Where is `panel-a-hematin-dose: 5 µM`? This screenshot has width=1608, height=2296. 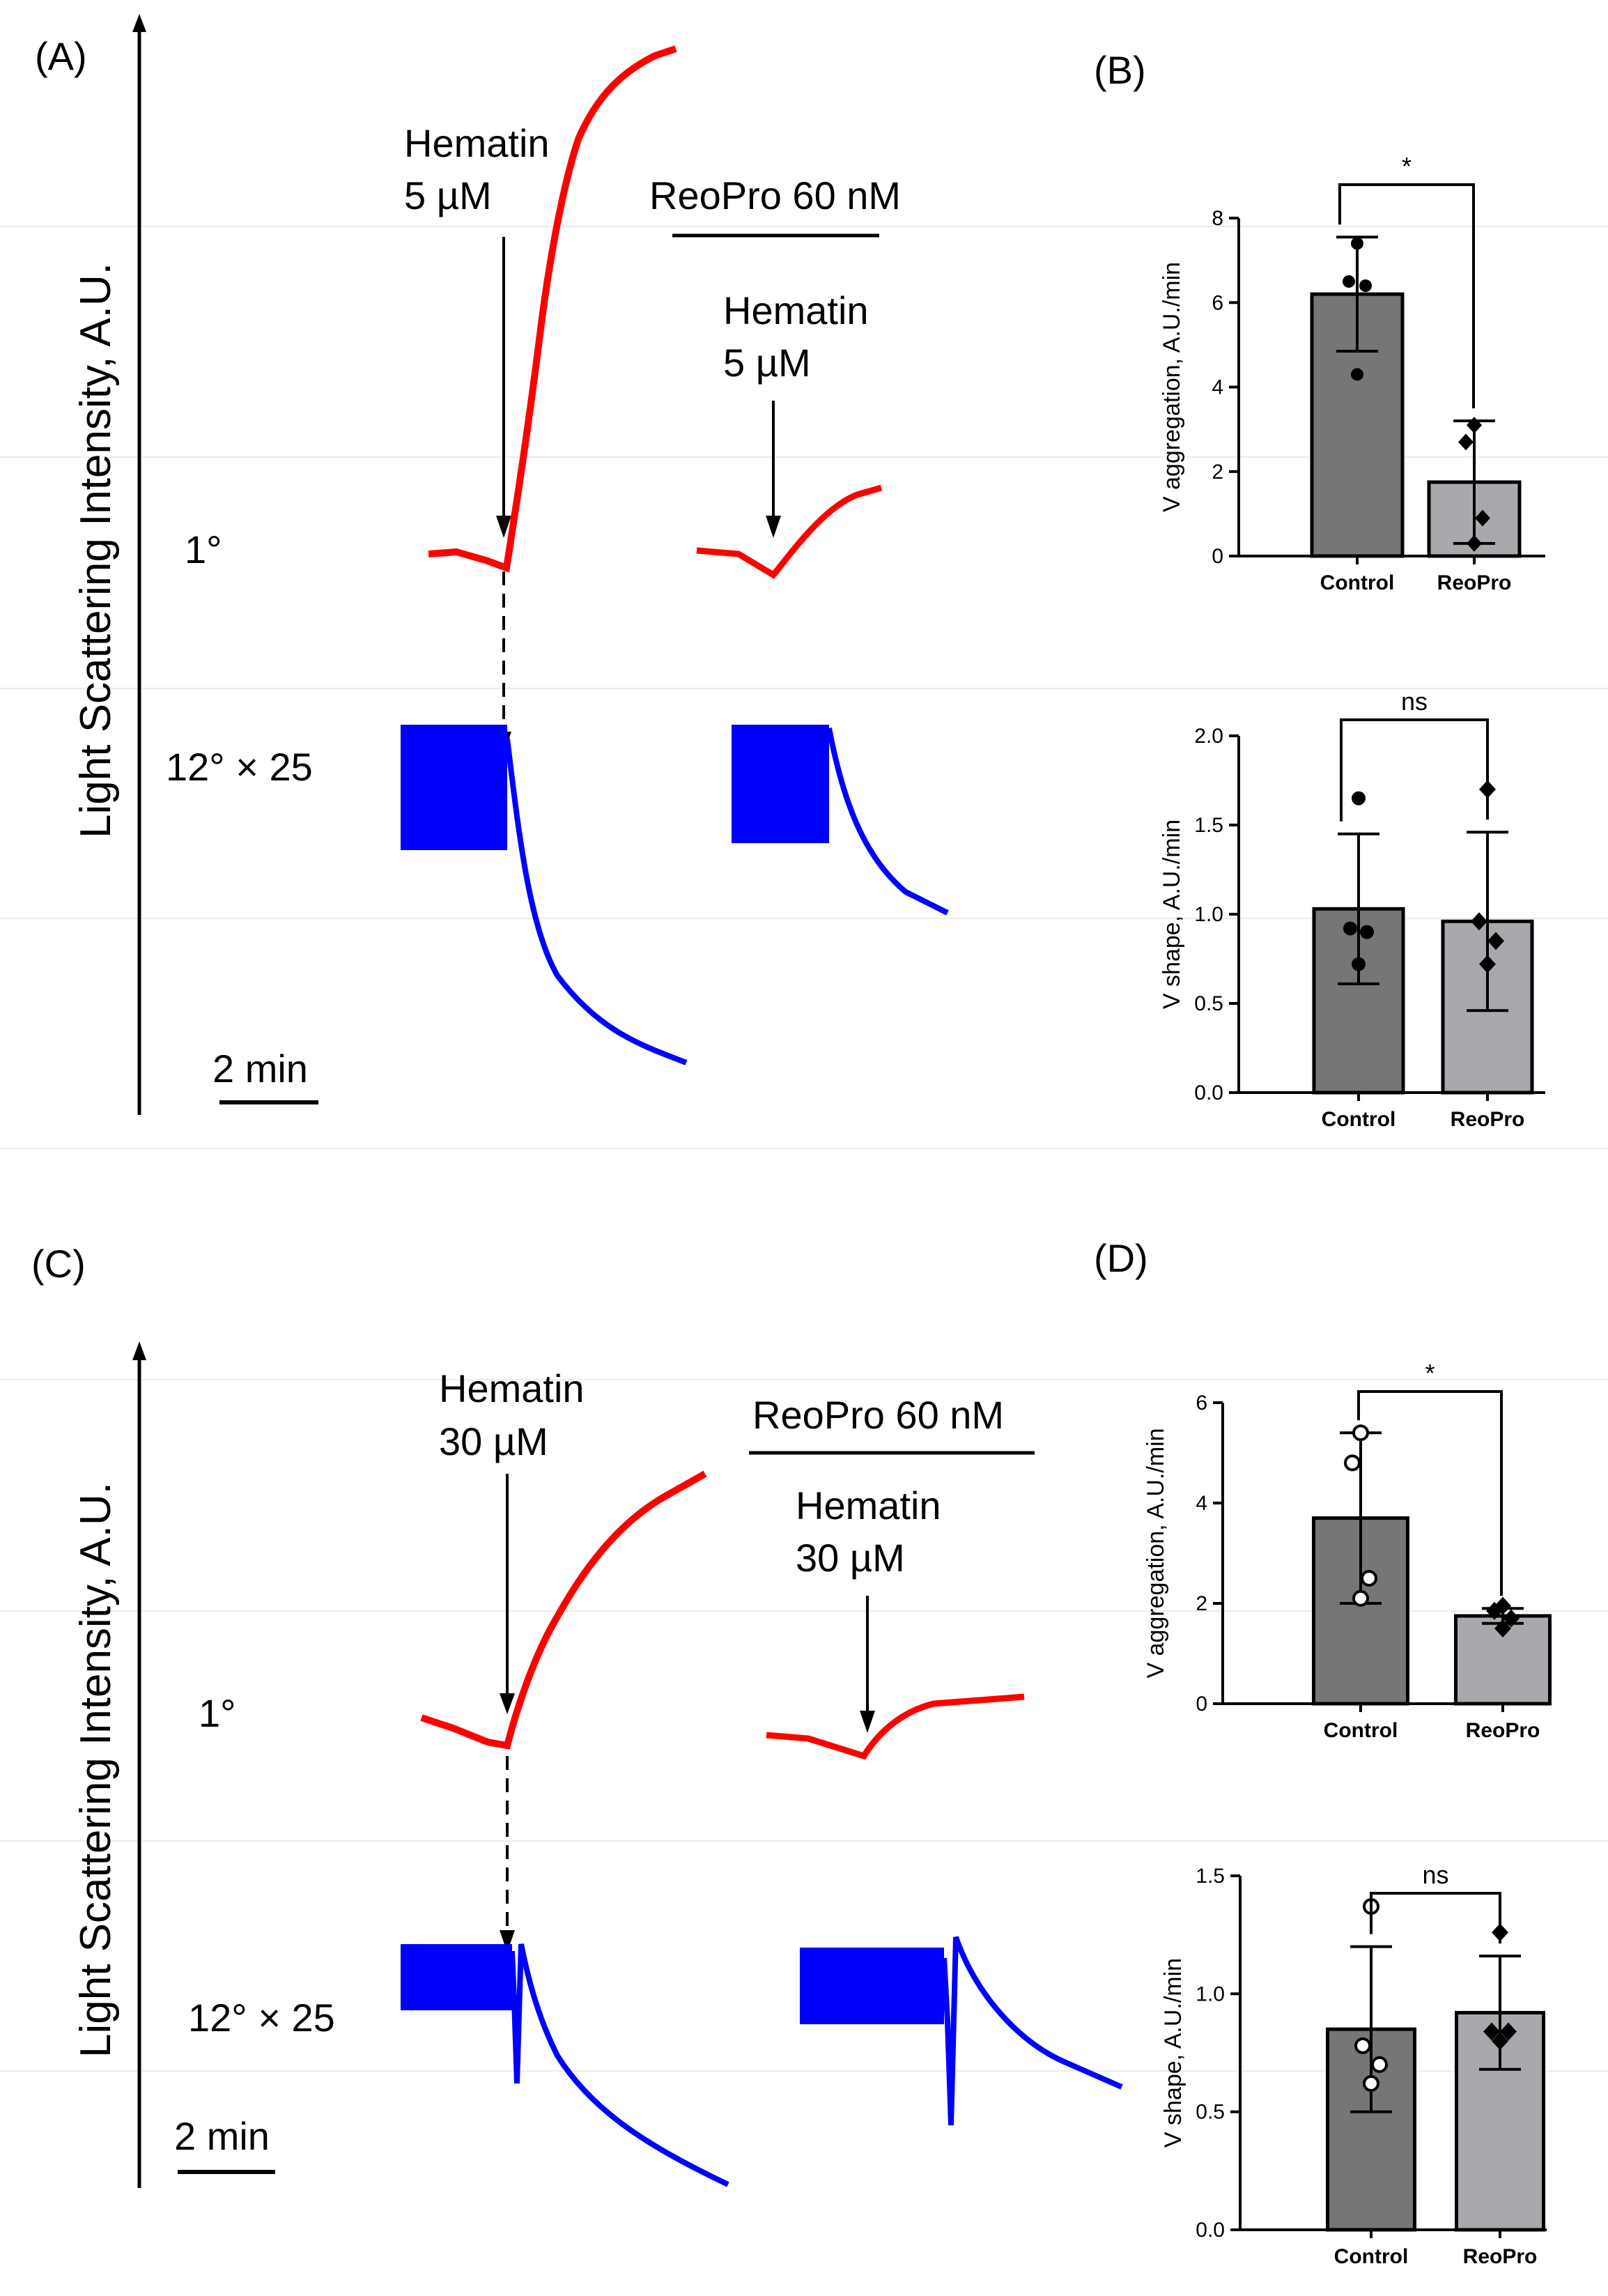 panel-a-hematin-dose: 5 µM is located at coordinates (448, 195).